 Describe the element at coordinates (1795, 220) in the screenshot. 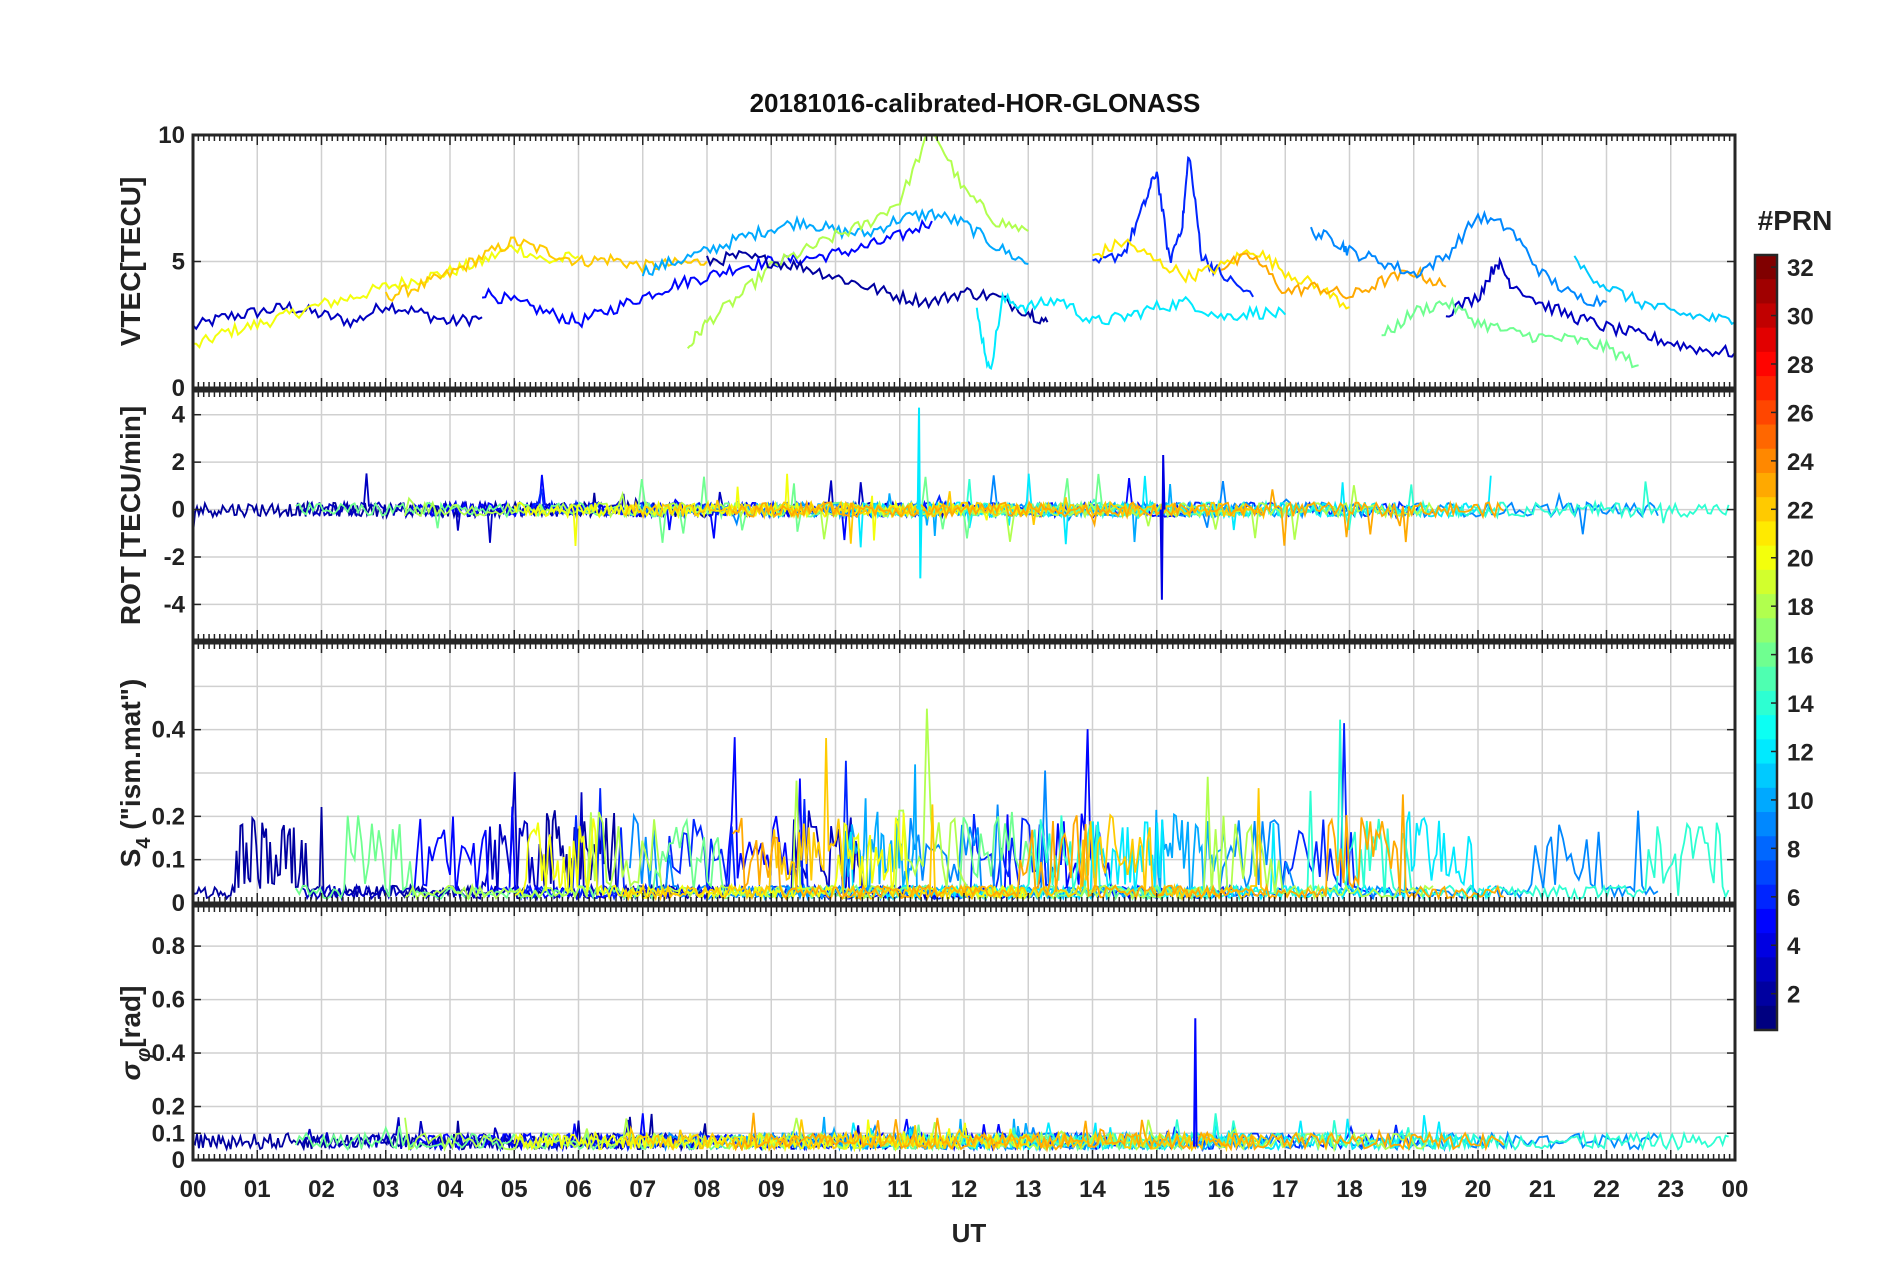

I see `colorbar-title: #PRN` at that location.